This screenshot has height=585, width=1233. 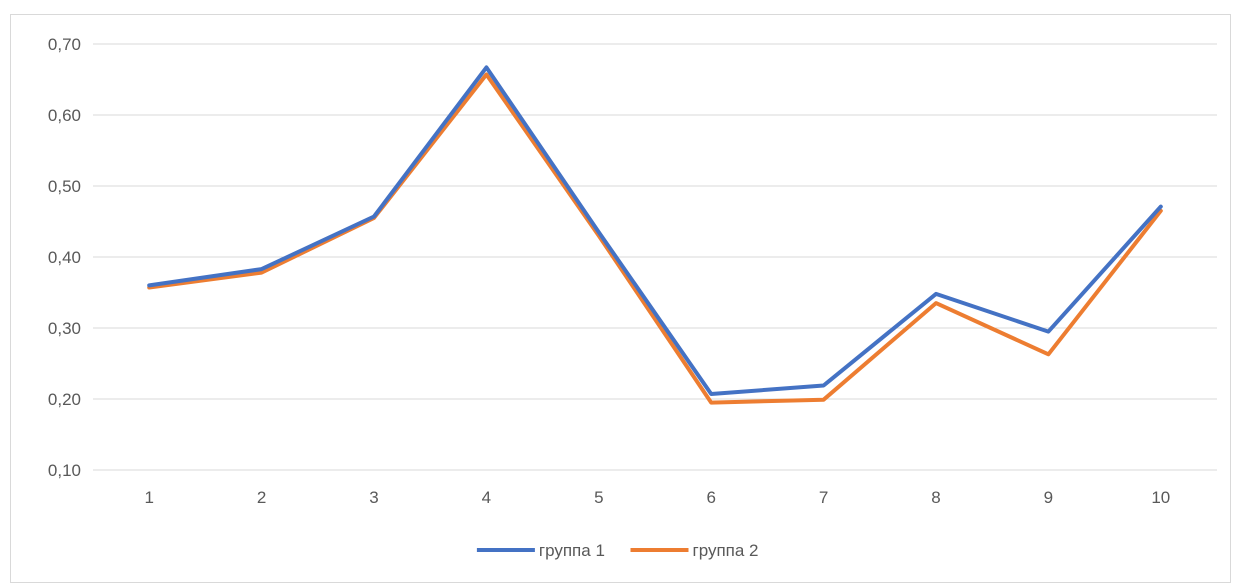 I want to click on x-tick-label: 10, so click(x=1160, y=497).